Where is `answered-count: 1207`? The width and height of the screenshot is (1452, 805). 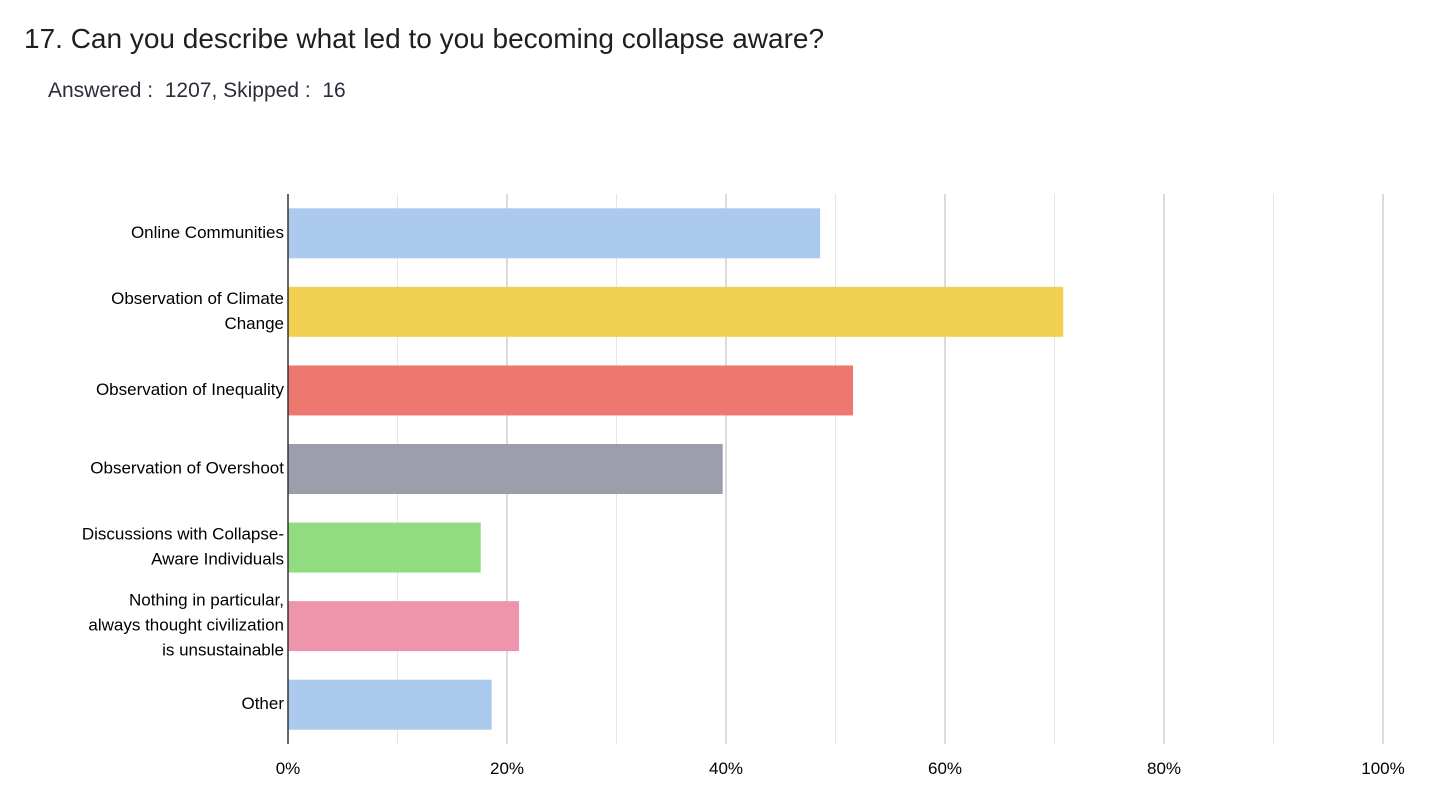
answered-count: 1207 is located at coordinates (188, 90).